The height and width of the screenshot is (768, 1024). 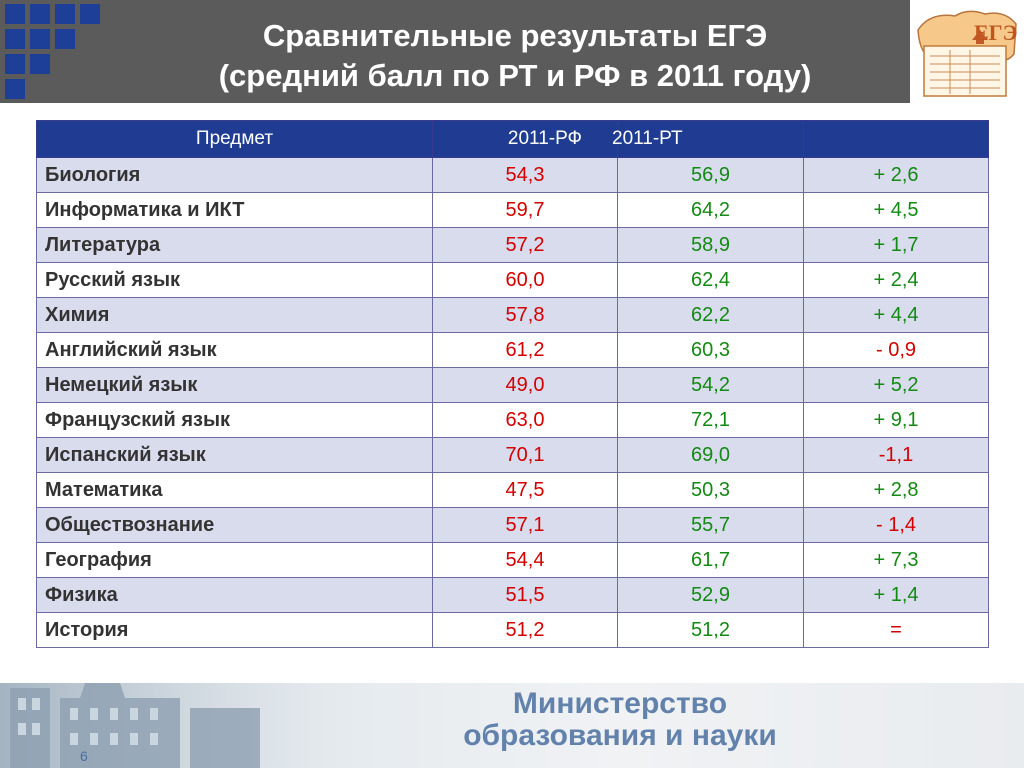 What do you see at coordinates (710, 175) in the screenshot?
I see `cell-rt-score: 56,9` at bounding box center [710, 175].